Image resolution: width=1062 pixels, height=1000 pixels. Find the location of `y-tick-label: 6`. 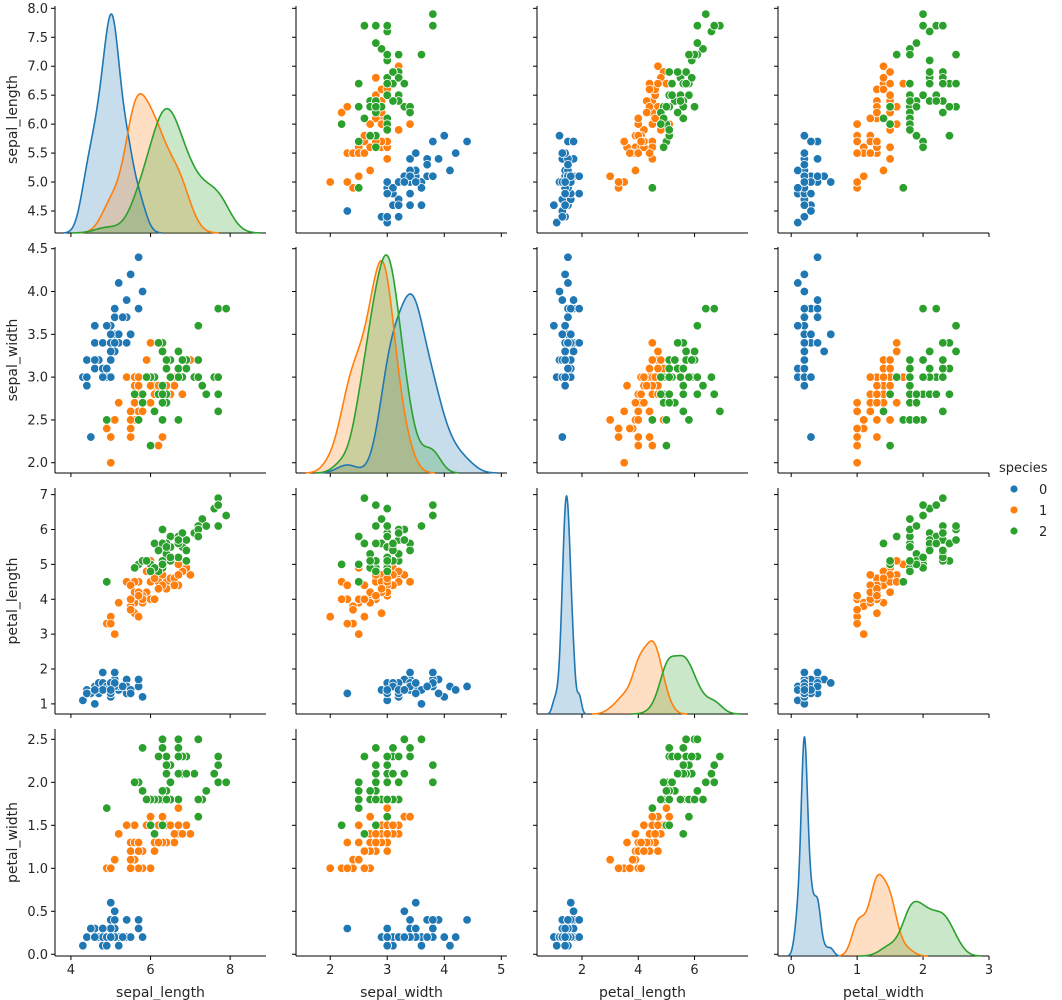

y-tick-label: 6 is located at coordinates (44, 530).